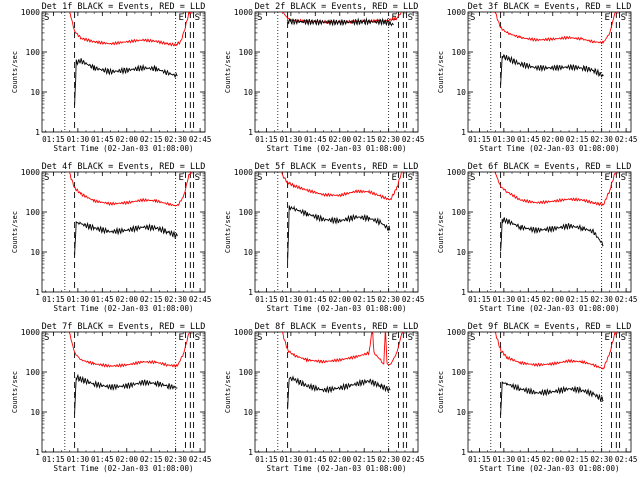 The image size is (640, 480). What do you see at coordinates (124, 7) in the screenshot?
I see `chart-title: Det 1f BLACK = Events, RED = LLD` at bounding box center [124, 7].